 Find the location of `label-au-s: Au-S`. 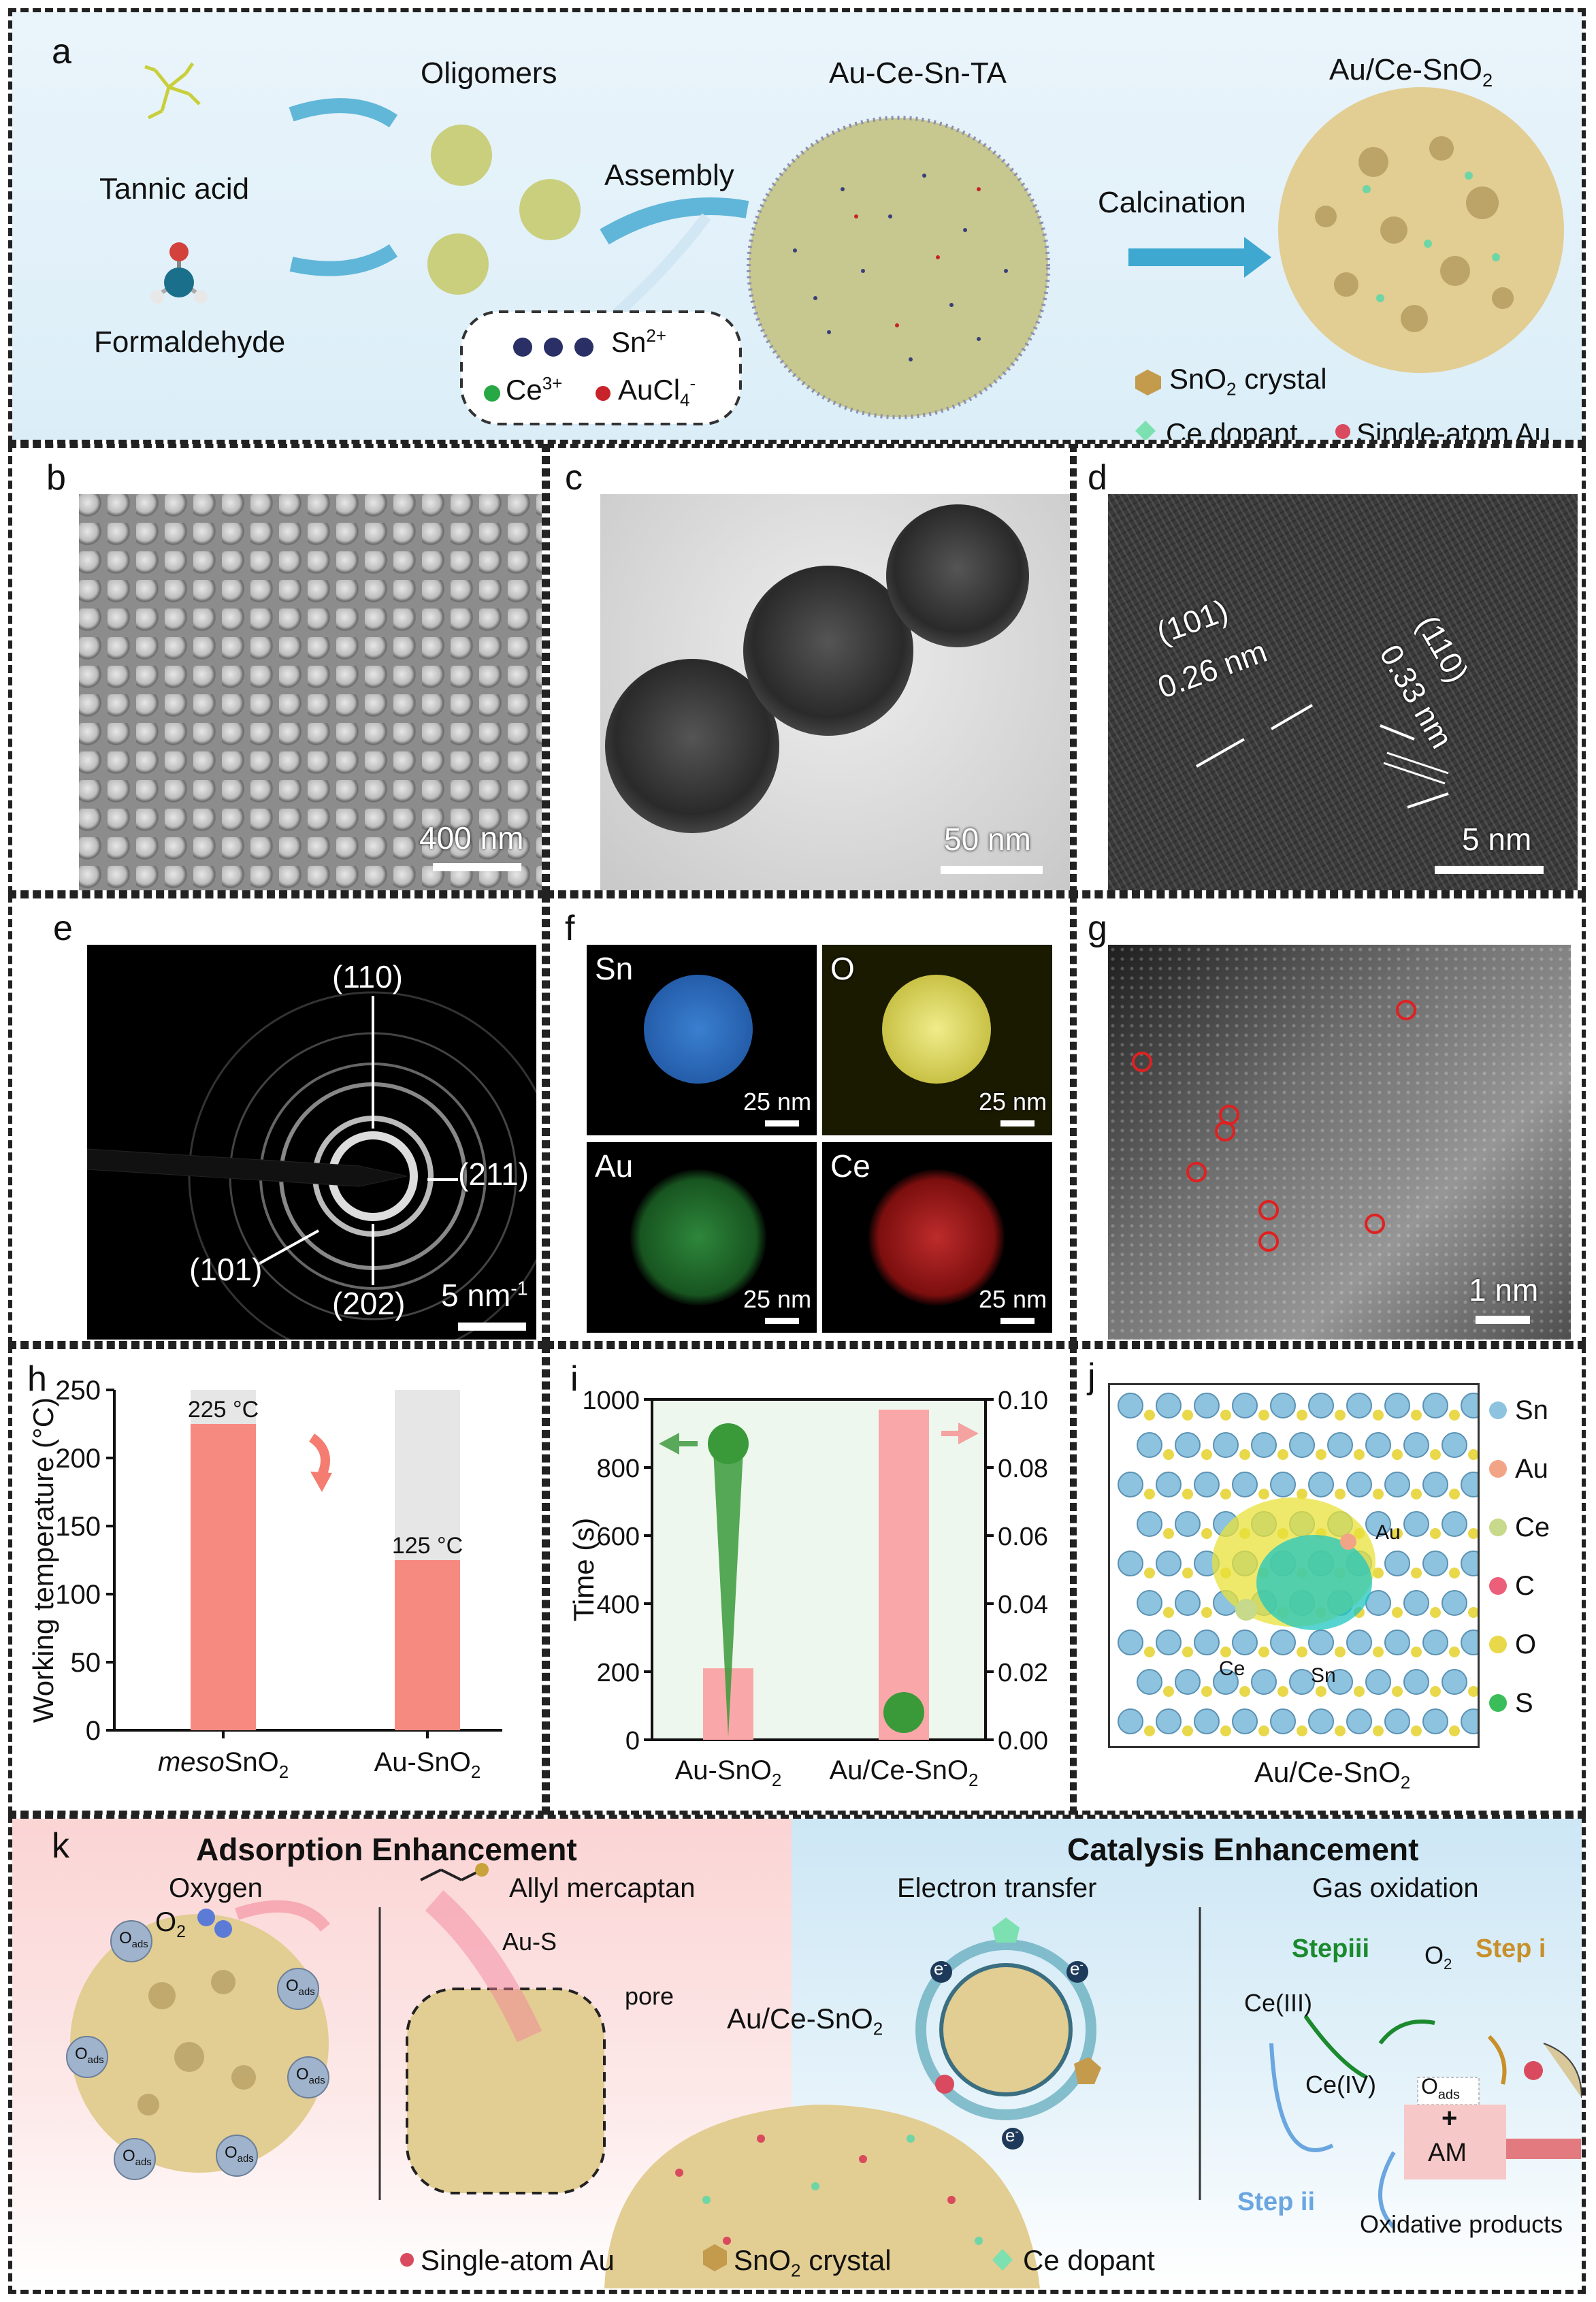

label-au-s: Au-S is located at coordinates (529, 1942).